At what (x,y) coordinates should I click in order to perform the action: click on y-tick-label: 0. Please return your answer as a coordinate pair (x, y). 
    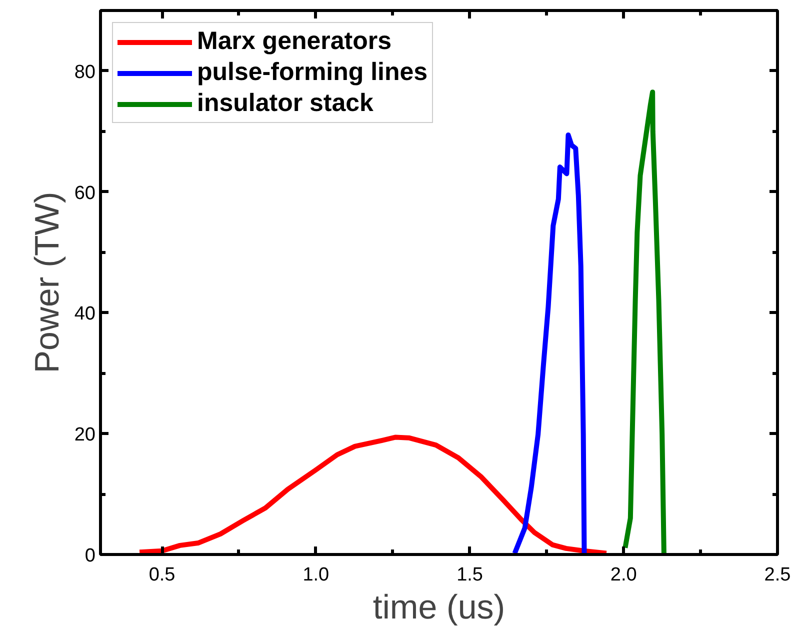
    Looking at the image, I should click on (90, 556).